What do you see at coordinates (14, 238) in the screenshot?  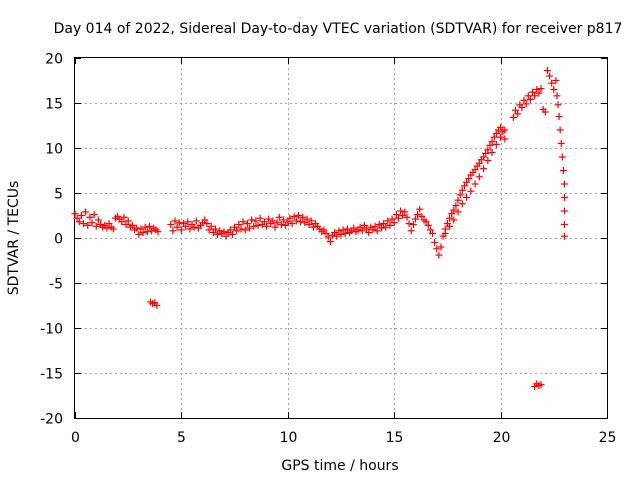 I see `y-axis-title: SDTVAR / TECUs` at bounding box center [14, 238].